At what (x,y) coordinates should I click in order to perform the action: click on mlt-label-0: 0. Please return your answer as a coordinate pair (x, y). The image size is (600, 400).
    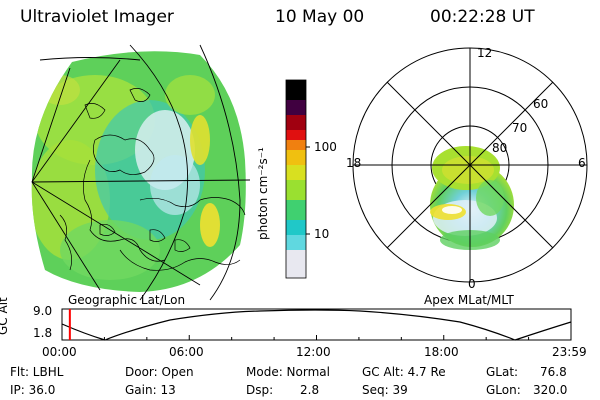
    Looking at the image, I should click on (472, 284).